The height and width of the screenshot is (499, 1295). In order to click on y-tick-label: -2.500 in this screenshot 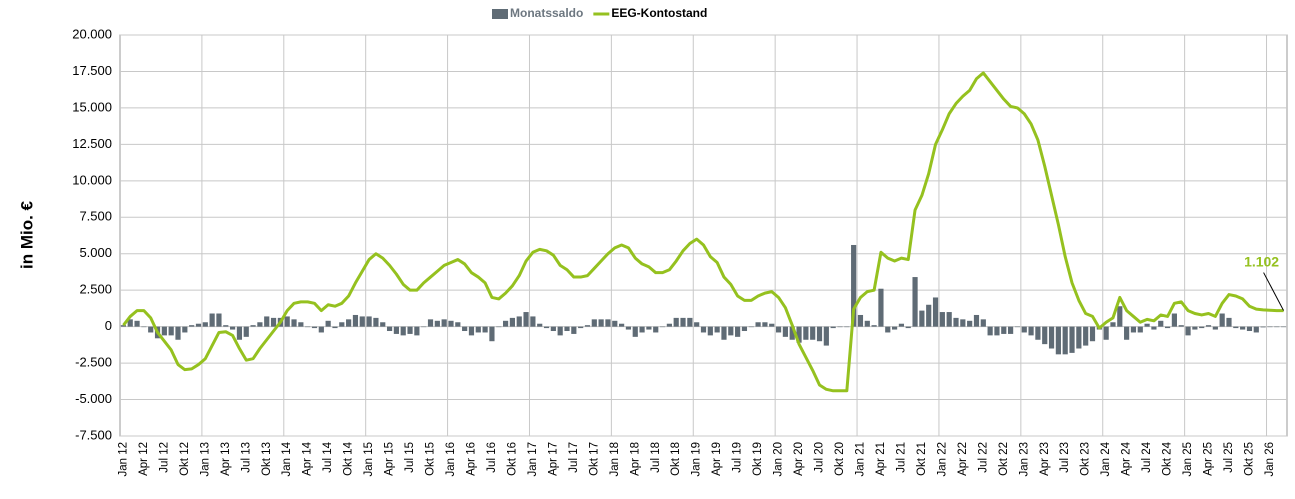, I will do `click(93, 362)`.